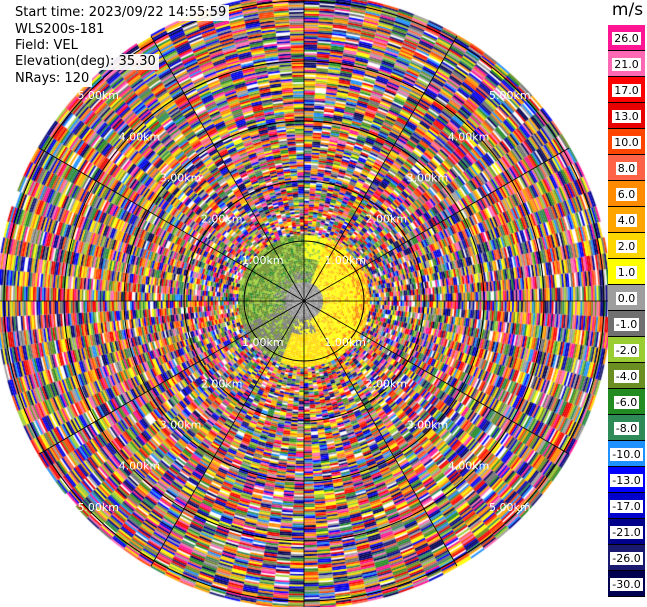 The width and height of the screenshot is (647, 607). I want to click on elevation-text: Elevation(deg): 35.30, so click(85, 62).